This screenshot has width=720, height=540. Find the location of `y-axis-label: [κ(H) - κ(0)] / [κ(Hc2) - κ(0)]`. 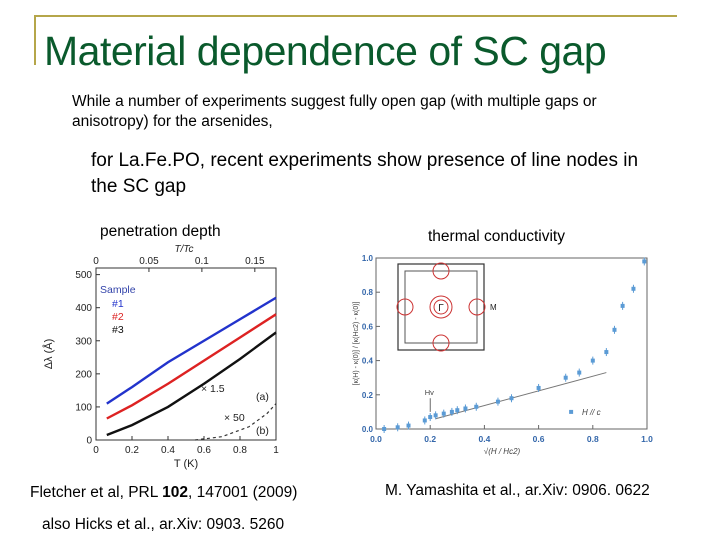

y-axis-label: [κ(H) - κ(0)] / [κ(Hc2) - κ(0)] is located at coordinates (356, 343).